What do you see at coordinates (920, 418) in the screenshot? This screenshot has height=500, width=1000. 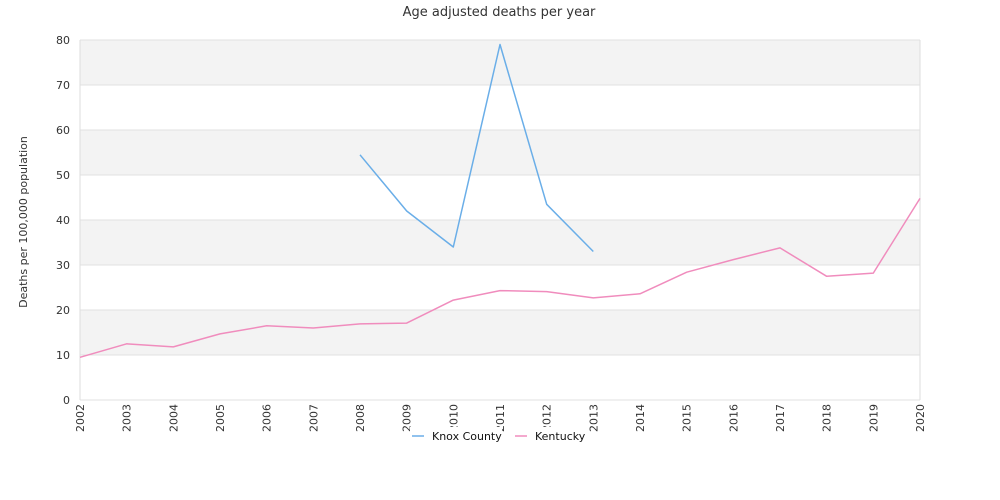 I see `x-tick-label: 2020` at bounding box center [920, 418].